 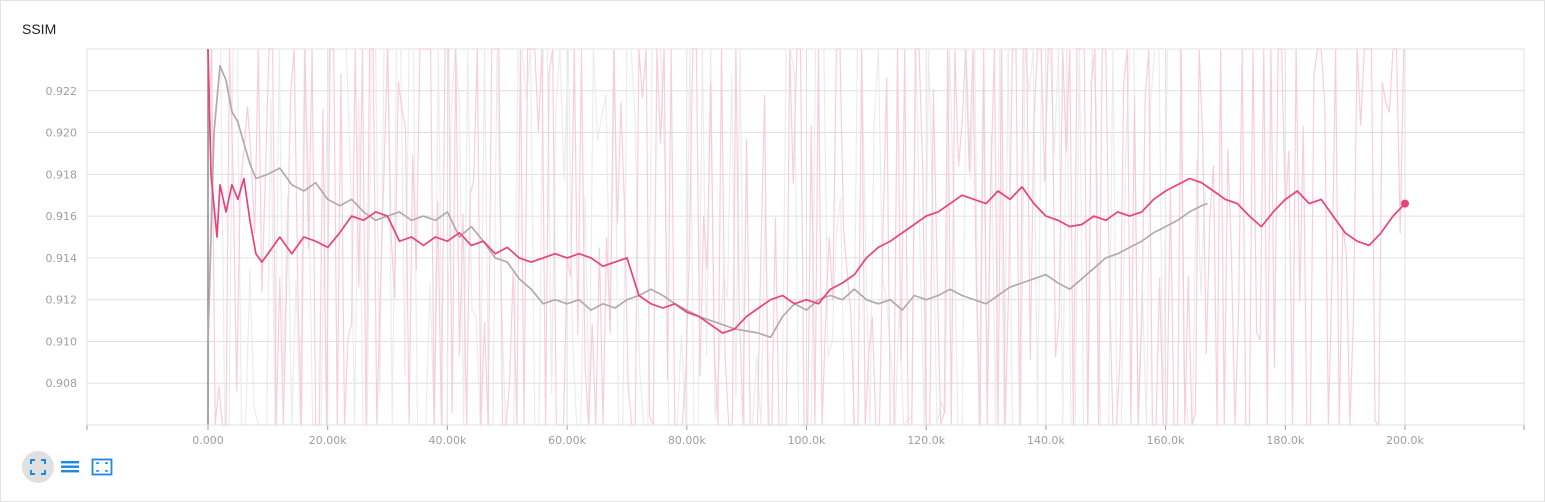 I want to click on x-tick-label: 140.0k, so click(x=1046, y=440).